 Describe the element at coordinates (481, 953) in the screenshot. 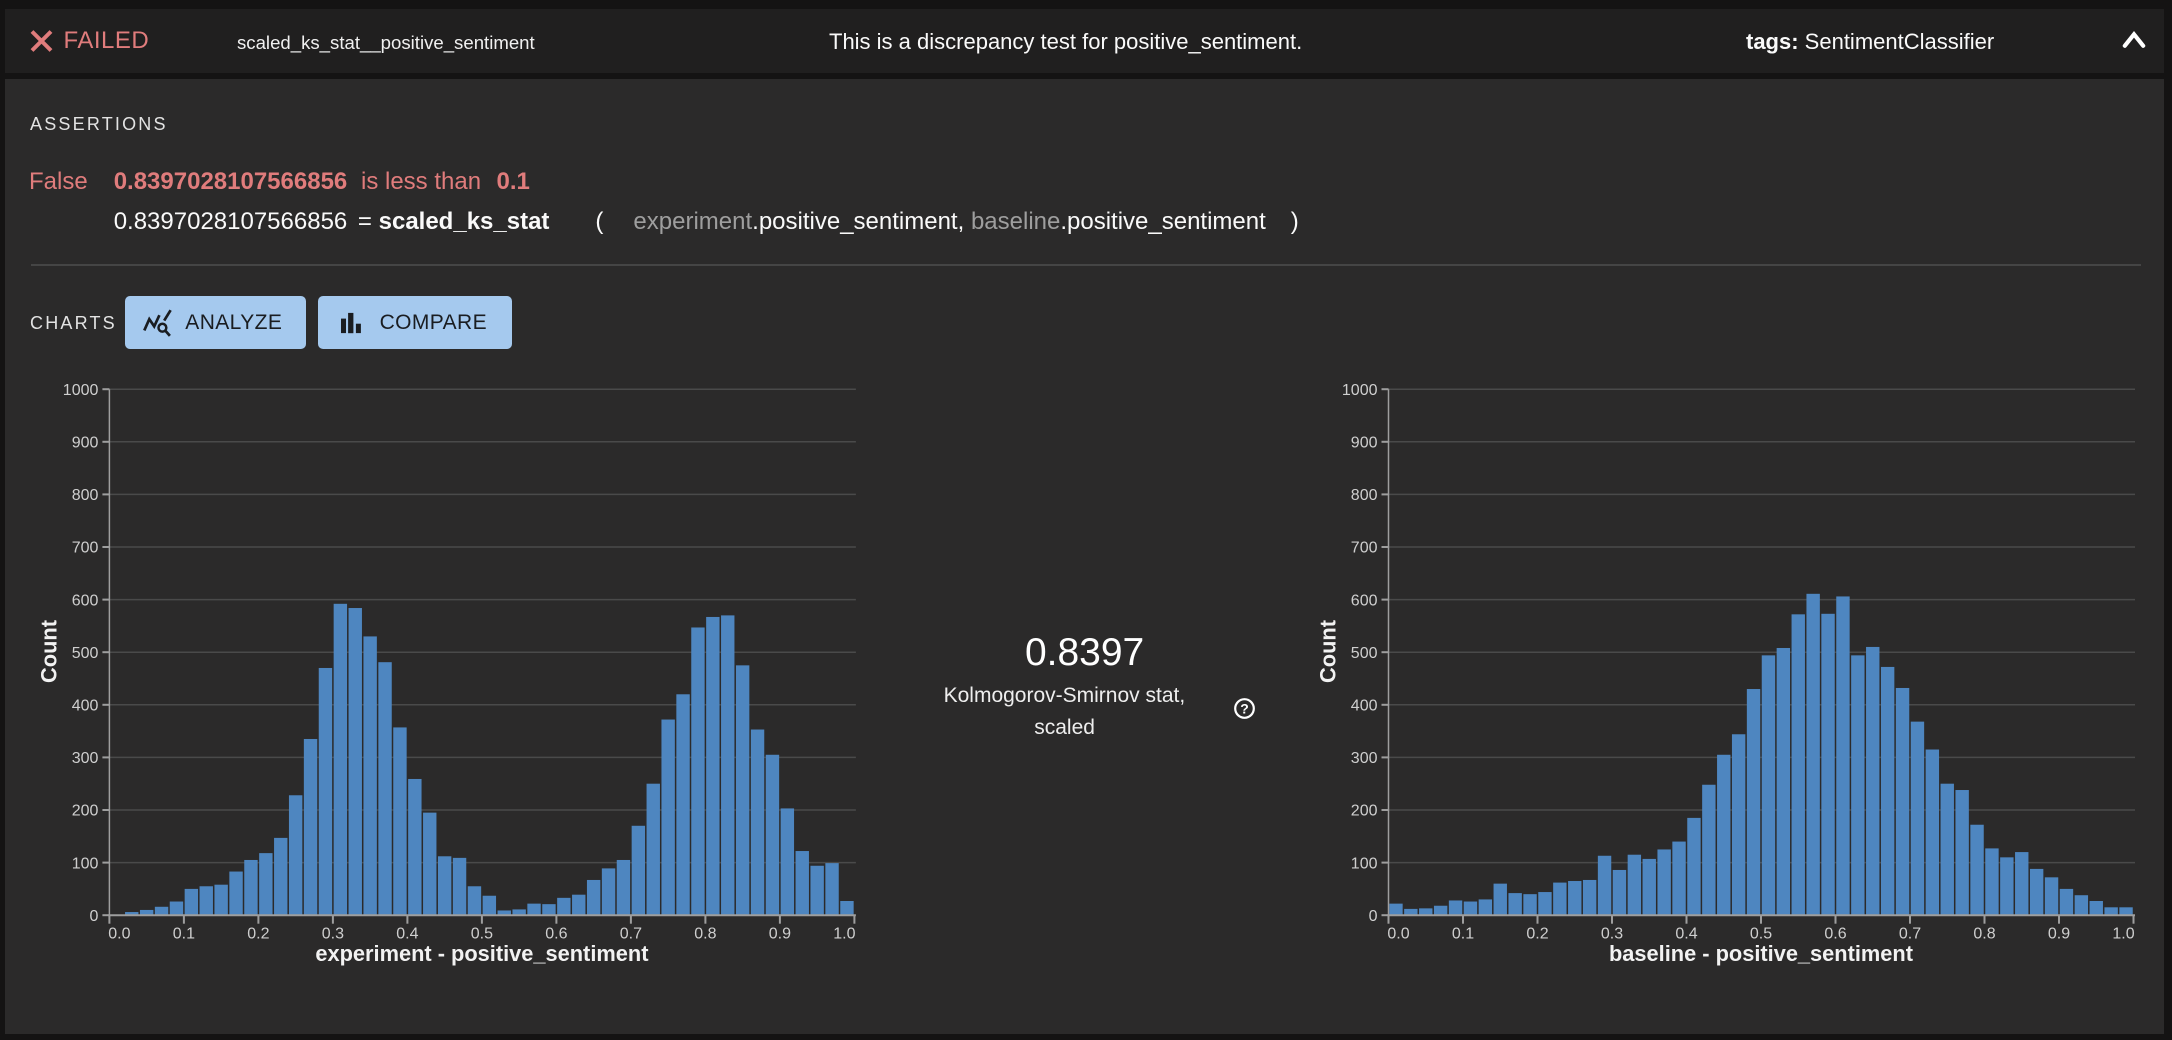

I see `svg-text:experiment - positive_sentimen: experiment - positive_sentiment` at that location.